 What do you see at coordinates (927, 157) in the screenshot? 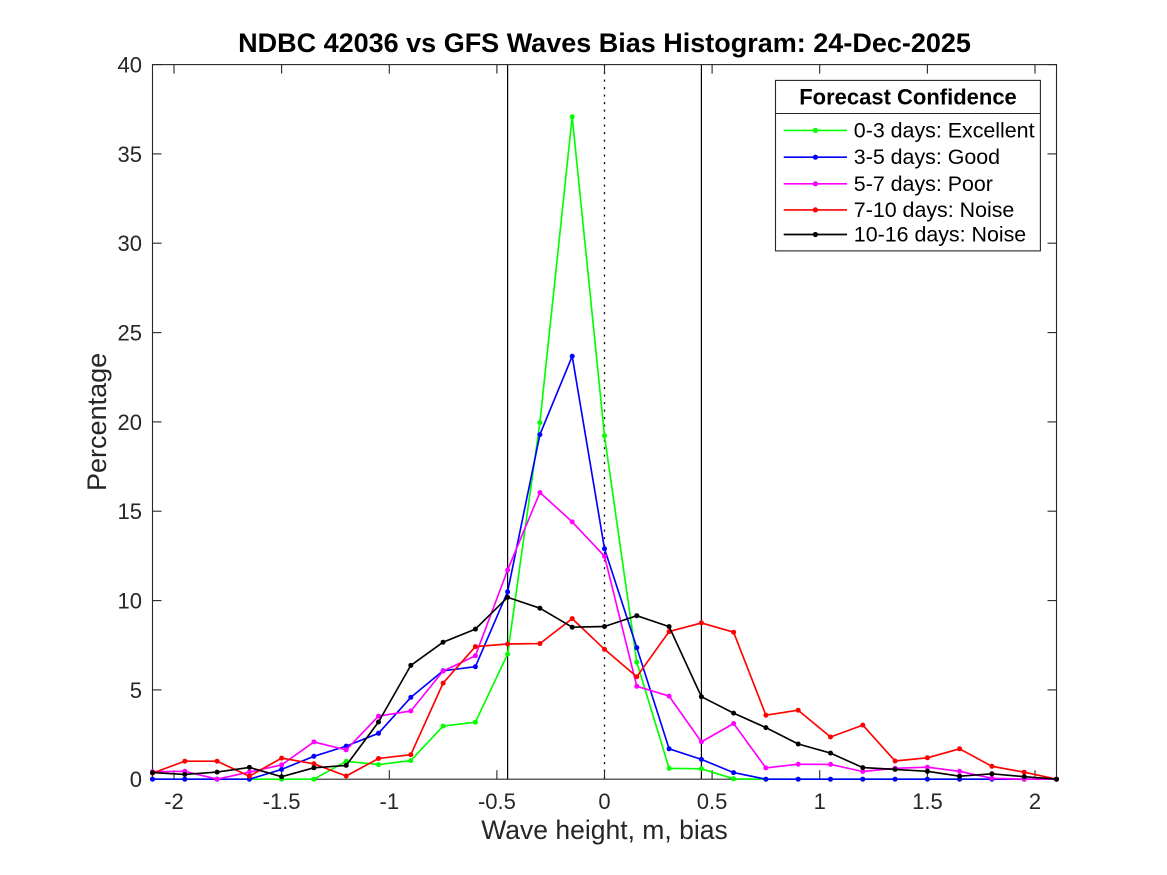
I see `svg-text: 3-5 days: Good` at bounding box center [927, 157].